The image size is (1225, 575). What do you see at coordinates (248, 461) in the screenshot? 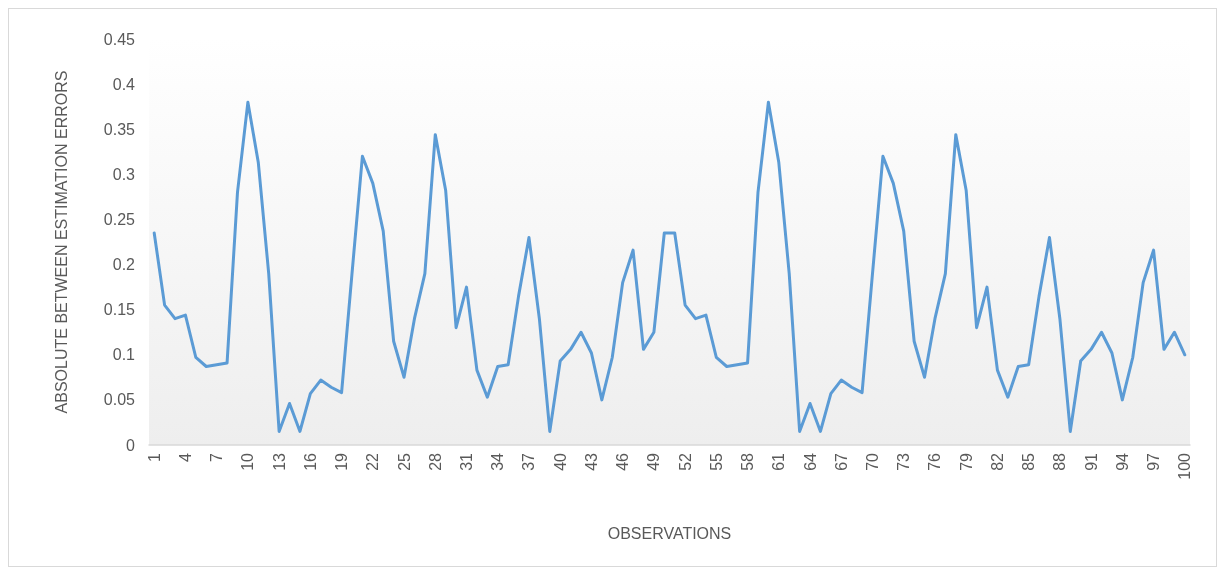
I see `x-tick-label: 10` at bounding box center [248, 461].